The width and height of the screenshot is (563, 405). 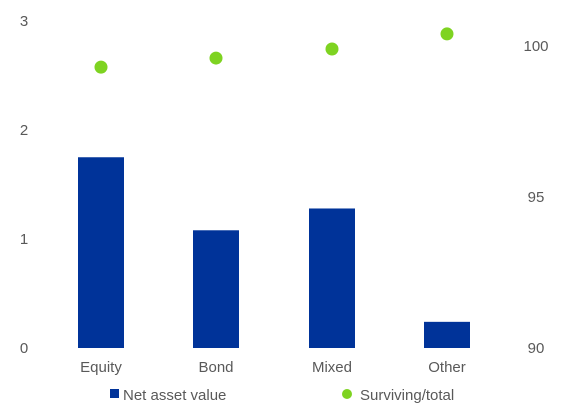 I want to click on category-label-mixed: Mixed, so click(x=332, y=367).